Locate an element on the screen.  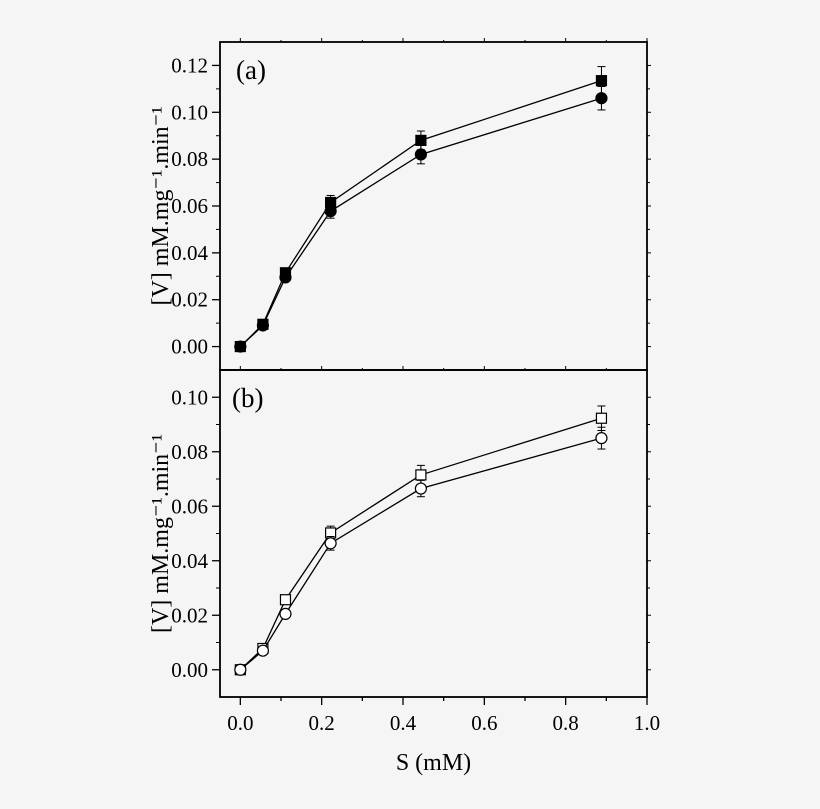
x-tick-label: 0.4 is located at coordinates (403, 723).